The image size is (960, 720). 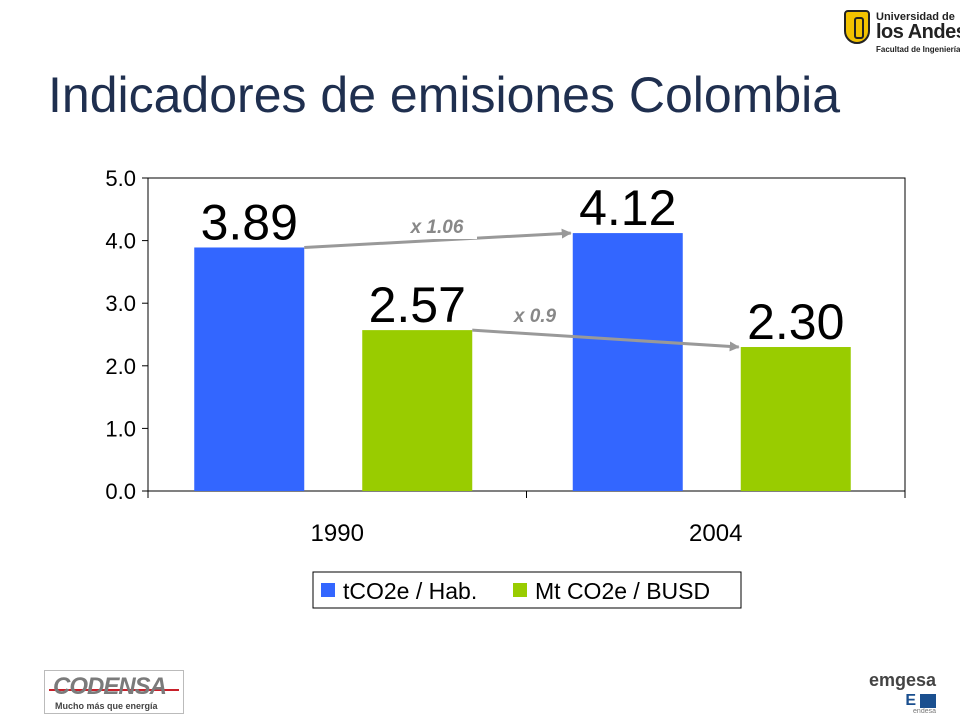 I want to click on data-label: 4.12, so click(x=627, y=208).